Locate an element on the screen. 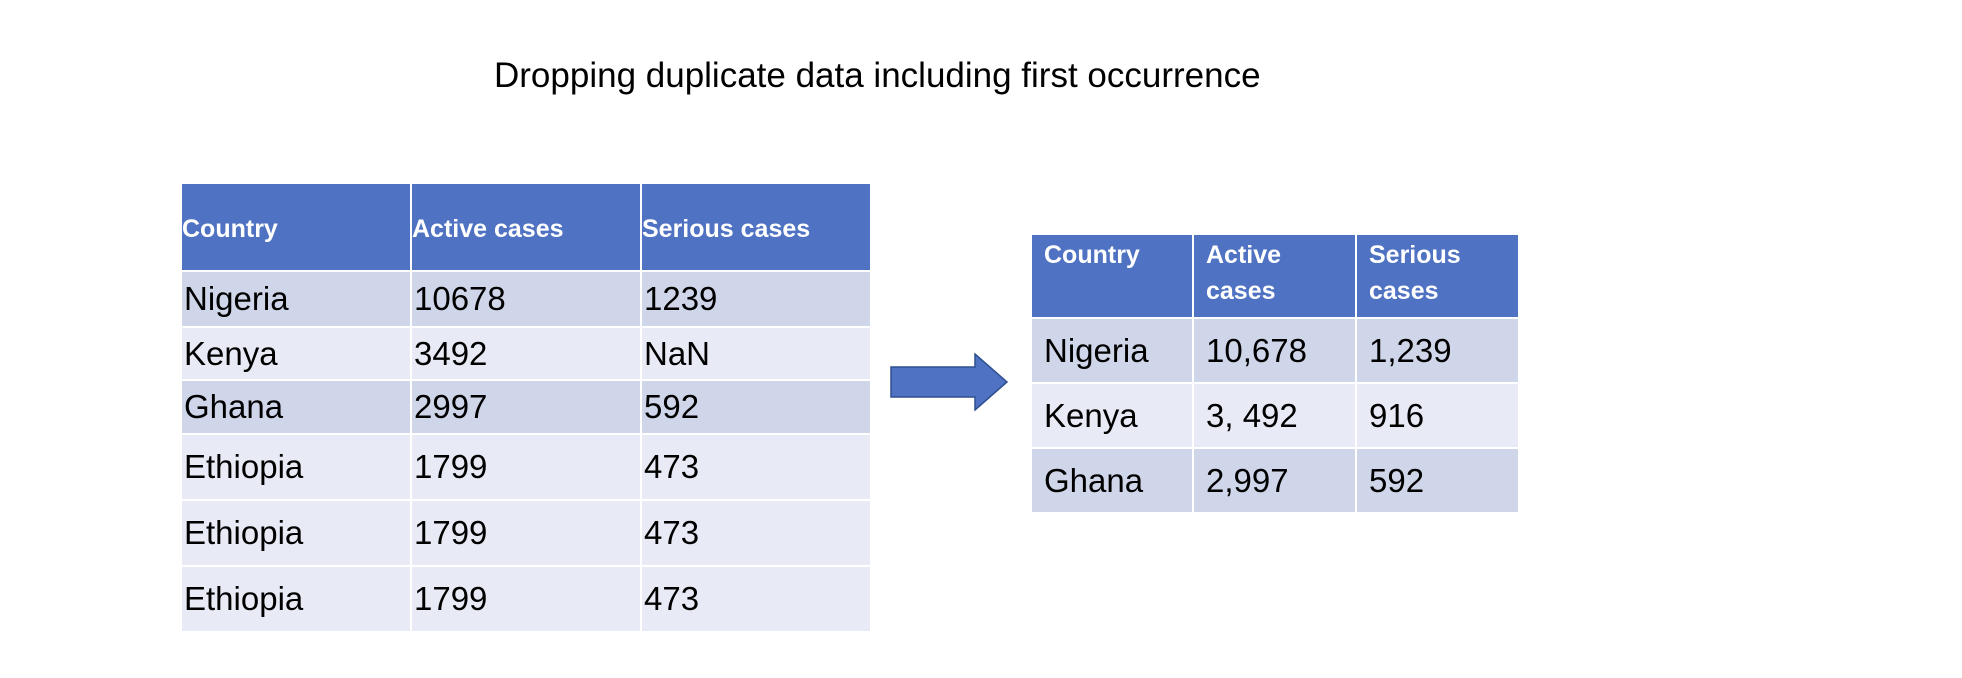 The height and width of the screenshot is (678, 1962). cell-serious-cases: 916 is located at coordinates (1437, 415).